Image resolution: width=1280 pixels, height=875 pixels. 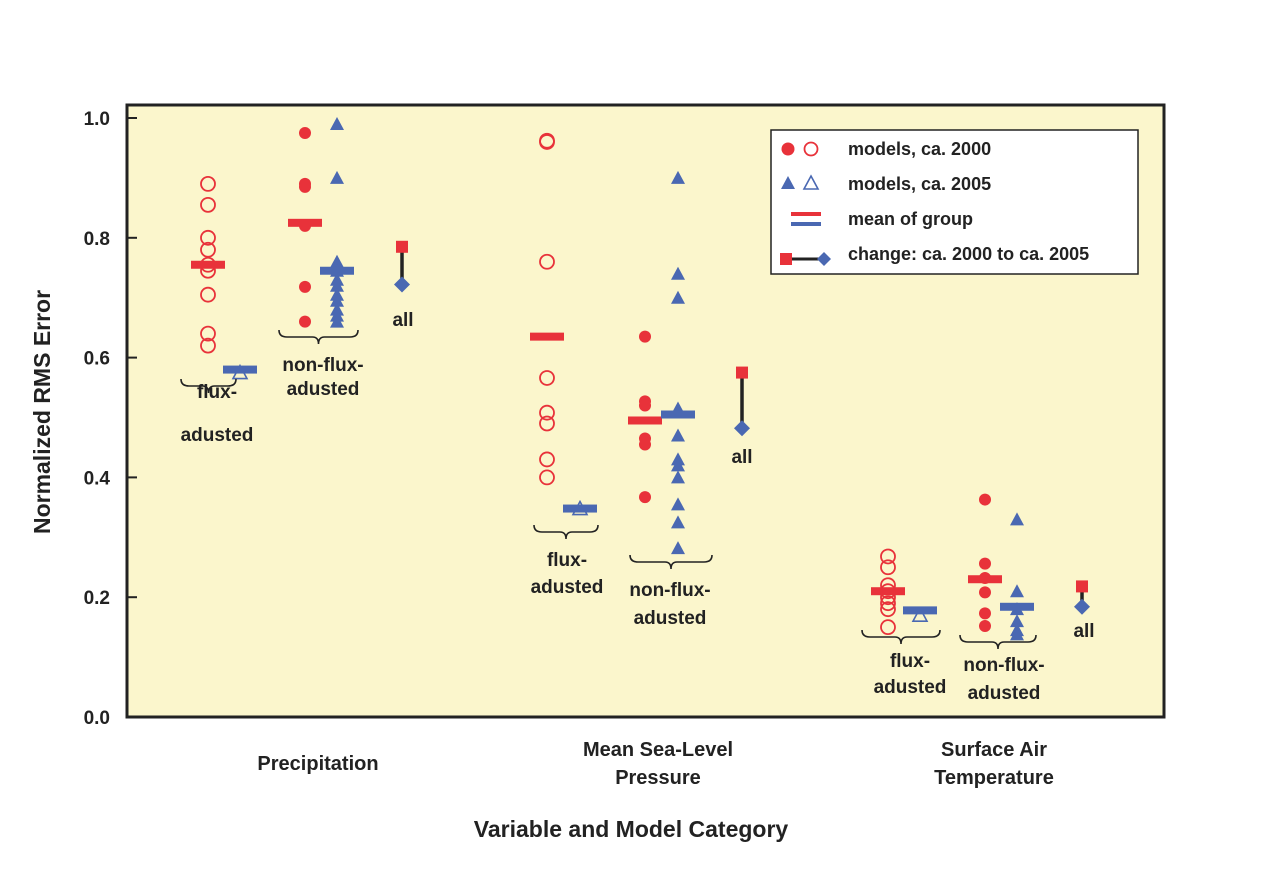 What do you see at coordinates (811, 182) in the screenshot?
I see `legend-open-triangle-icon` at bounding box center [811, 182].